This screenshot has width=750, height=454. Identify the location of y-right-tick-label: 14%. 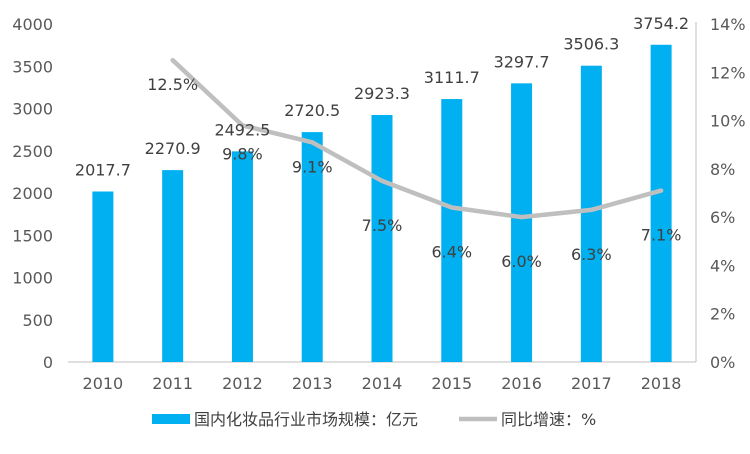
(728, 24).